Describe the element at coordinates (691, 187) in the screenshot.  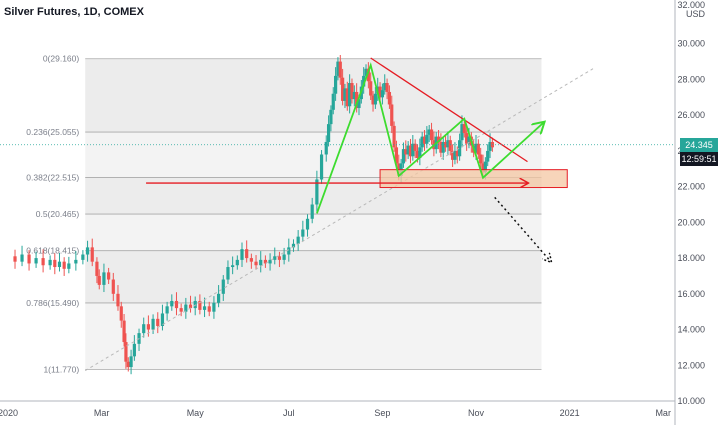
I see `price-tick-label: 22.000` at that location.